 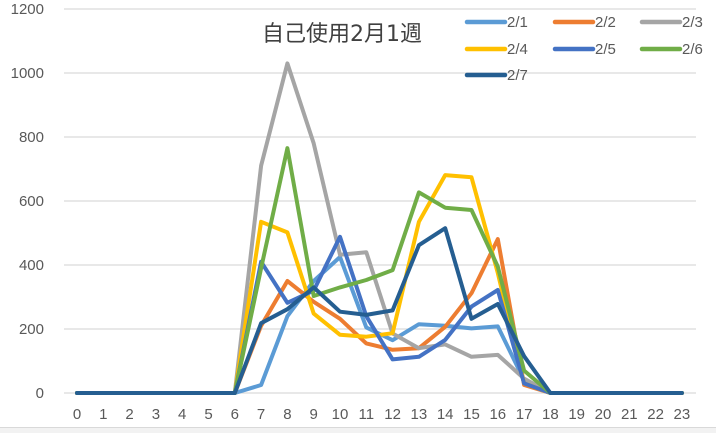 What do you see at coordinates (605, 49) in the screenshot?
I see `legend-label: 2/5` at bounding box center [605, 49].